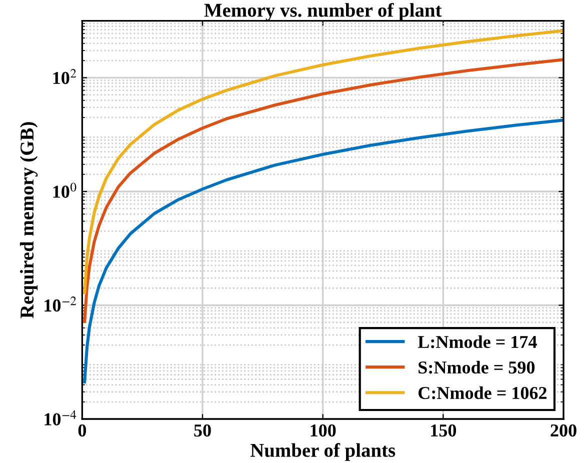 The width and height of the screenshot is (587, 463). I want to click on x-tick-label: 0, so click(82, 430).